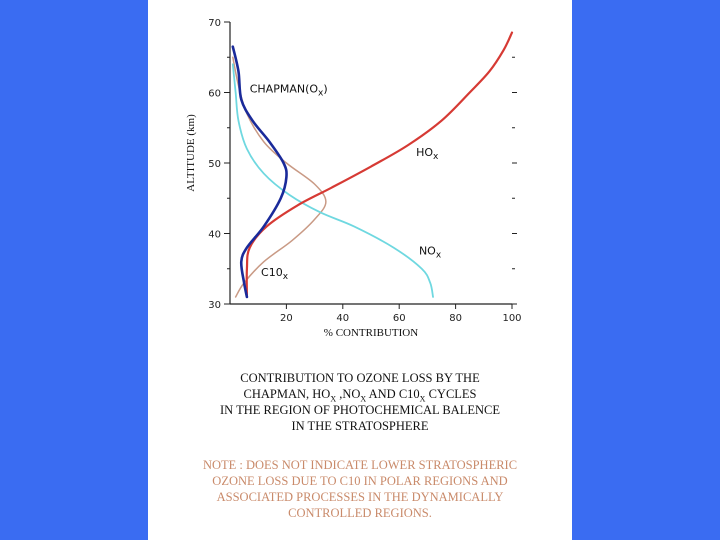 Image resolution: width=720 pixels, height=540 pixels. Describe the element at coordinates (393, 394) in the screenshot. I see `caption-c10: AND C10` at that location.